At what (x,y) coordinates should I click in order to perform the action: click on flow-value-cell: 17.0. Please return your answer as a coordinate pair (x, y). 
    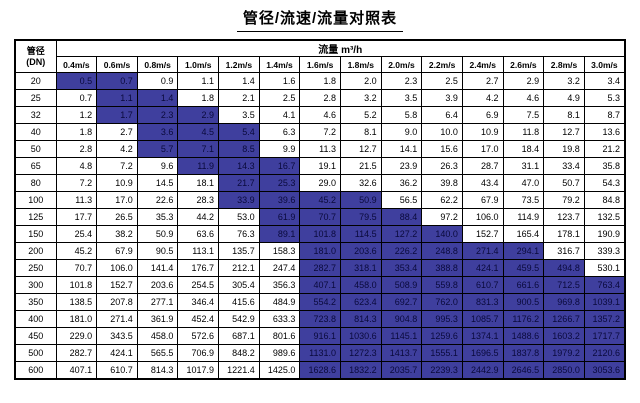
    Looking at the image, I should click on (117, 200).